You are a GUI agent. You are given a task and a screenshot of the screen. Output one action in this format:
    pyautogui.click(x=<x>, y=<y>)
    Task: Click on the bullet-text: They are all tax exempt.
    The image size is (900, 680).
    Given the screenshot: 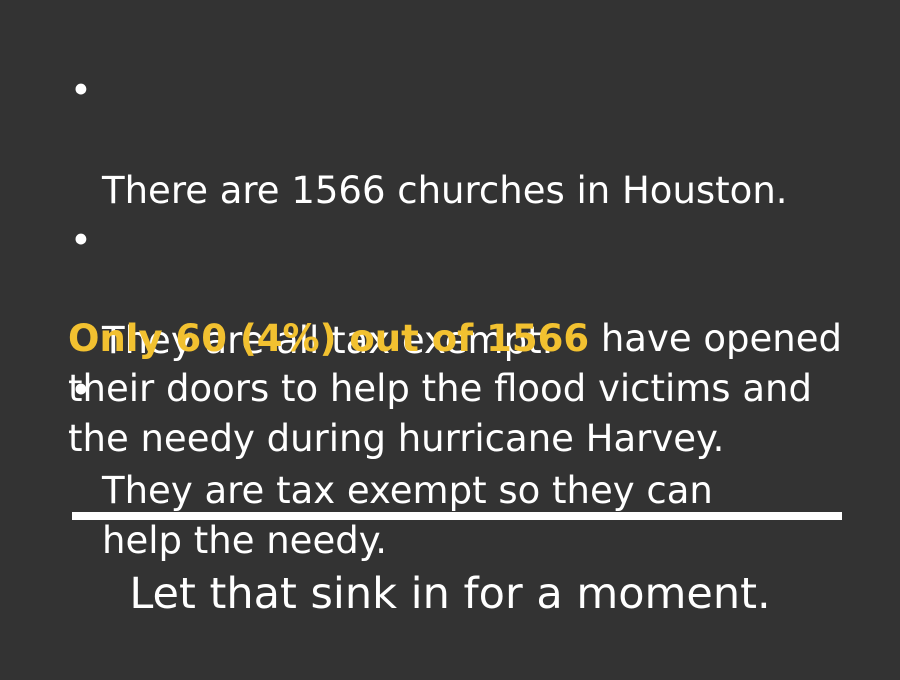 What is the action you would take?
    pyautogui.click(x=328, y=340)
    